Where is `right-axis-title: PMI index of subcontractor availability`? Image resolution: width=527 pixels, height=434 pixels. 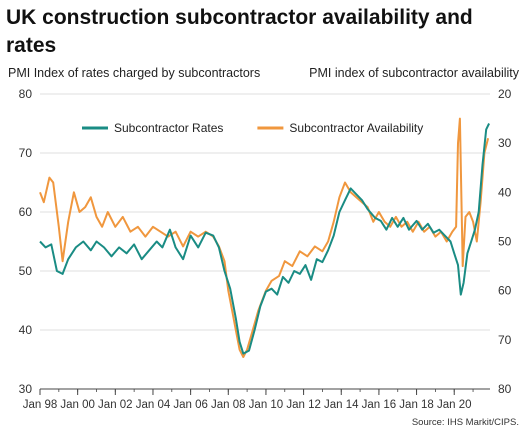
right-axis-title: PMI index of subcontractor availability is located at coordinates (414, 73).